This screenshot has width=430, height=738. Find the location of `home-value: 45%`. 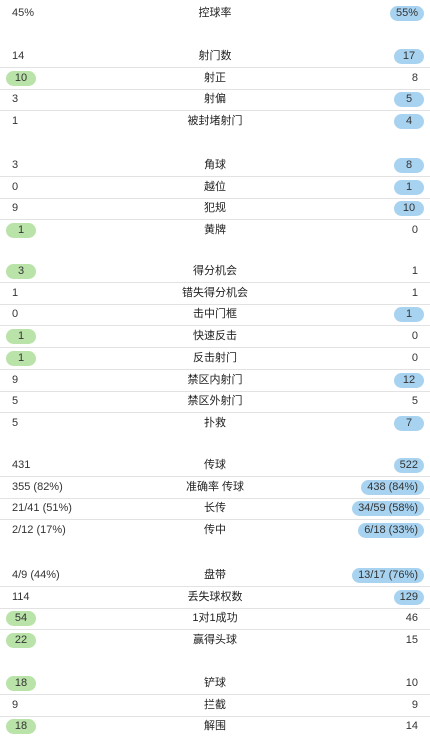

home-value: 45% is located at coordinates (23, 13).